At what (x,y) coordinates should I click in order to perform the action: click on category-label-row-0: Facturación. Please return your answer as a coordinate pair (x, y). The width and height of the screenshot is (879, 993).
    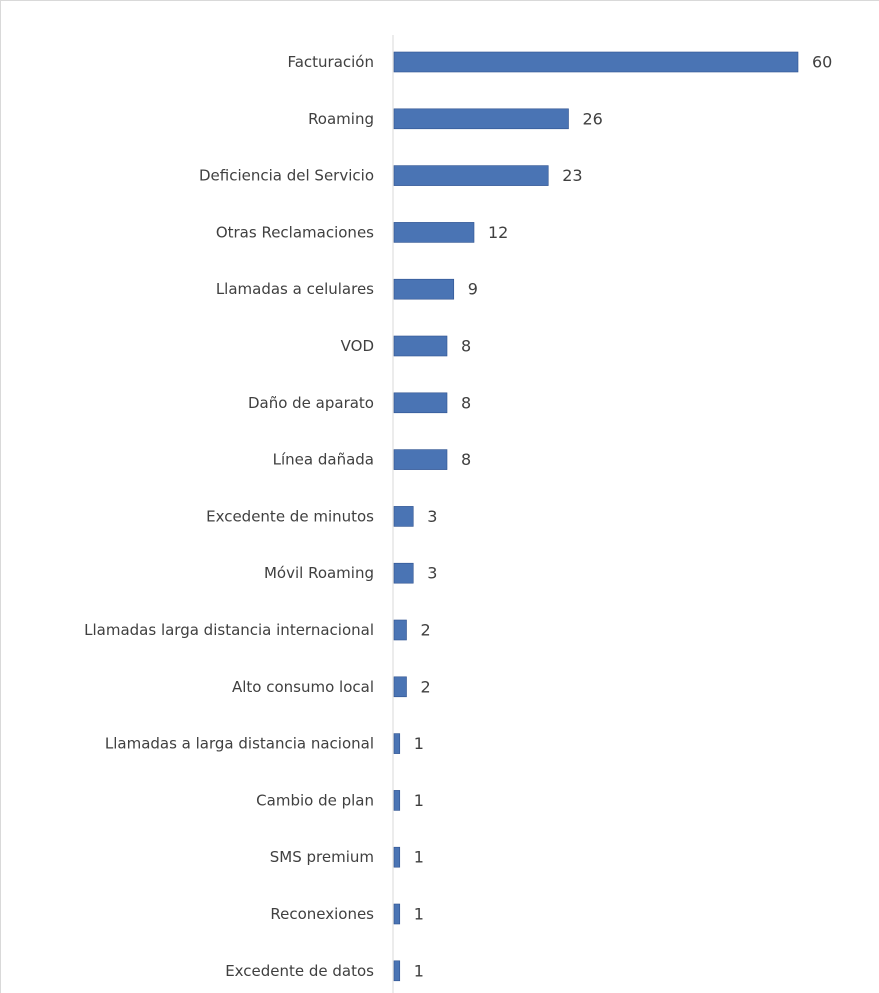
    Looking at the image, I should click on (330, 62).